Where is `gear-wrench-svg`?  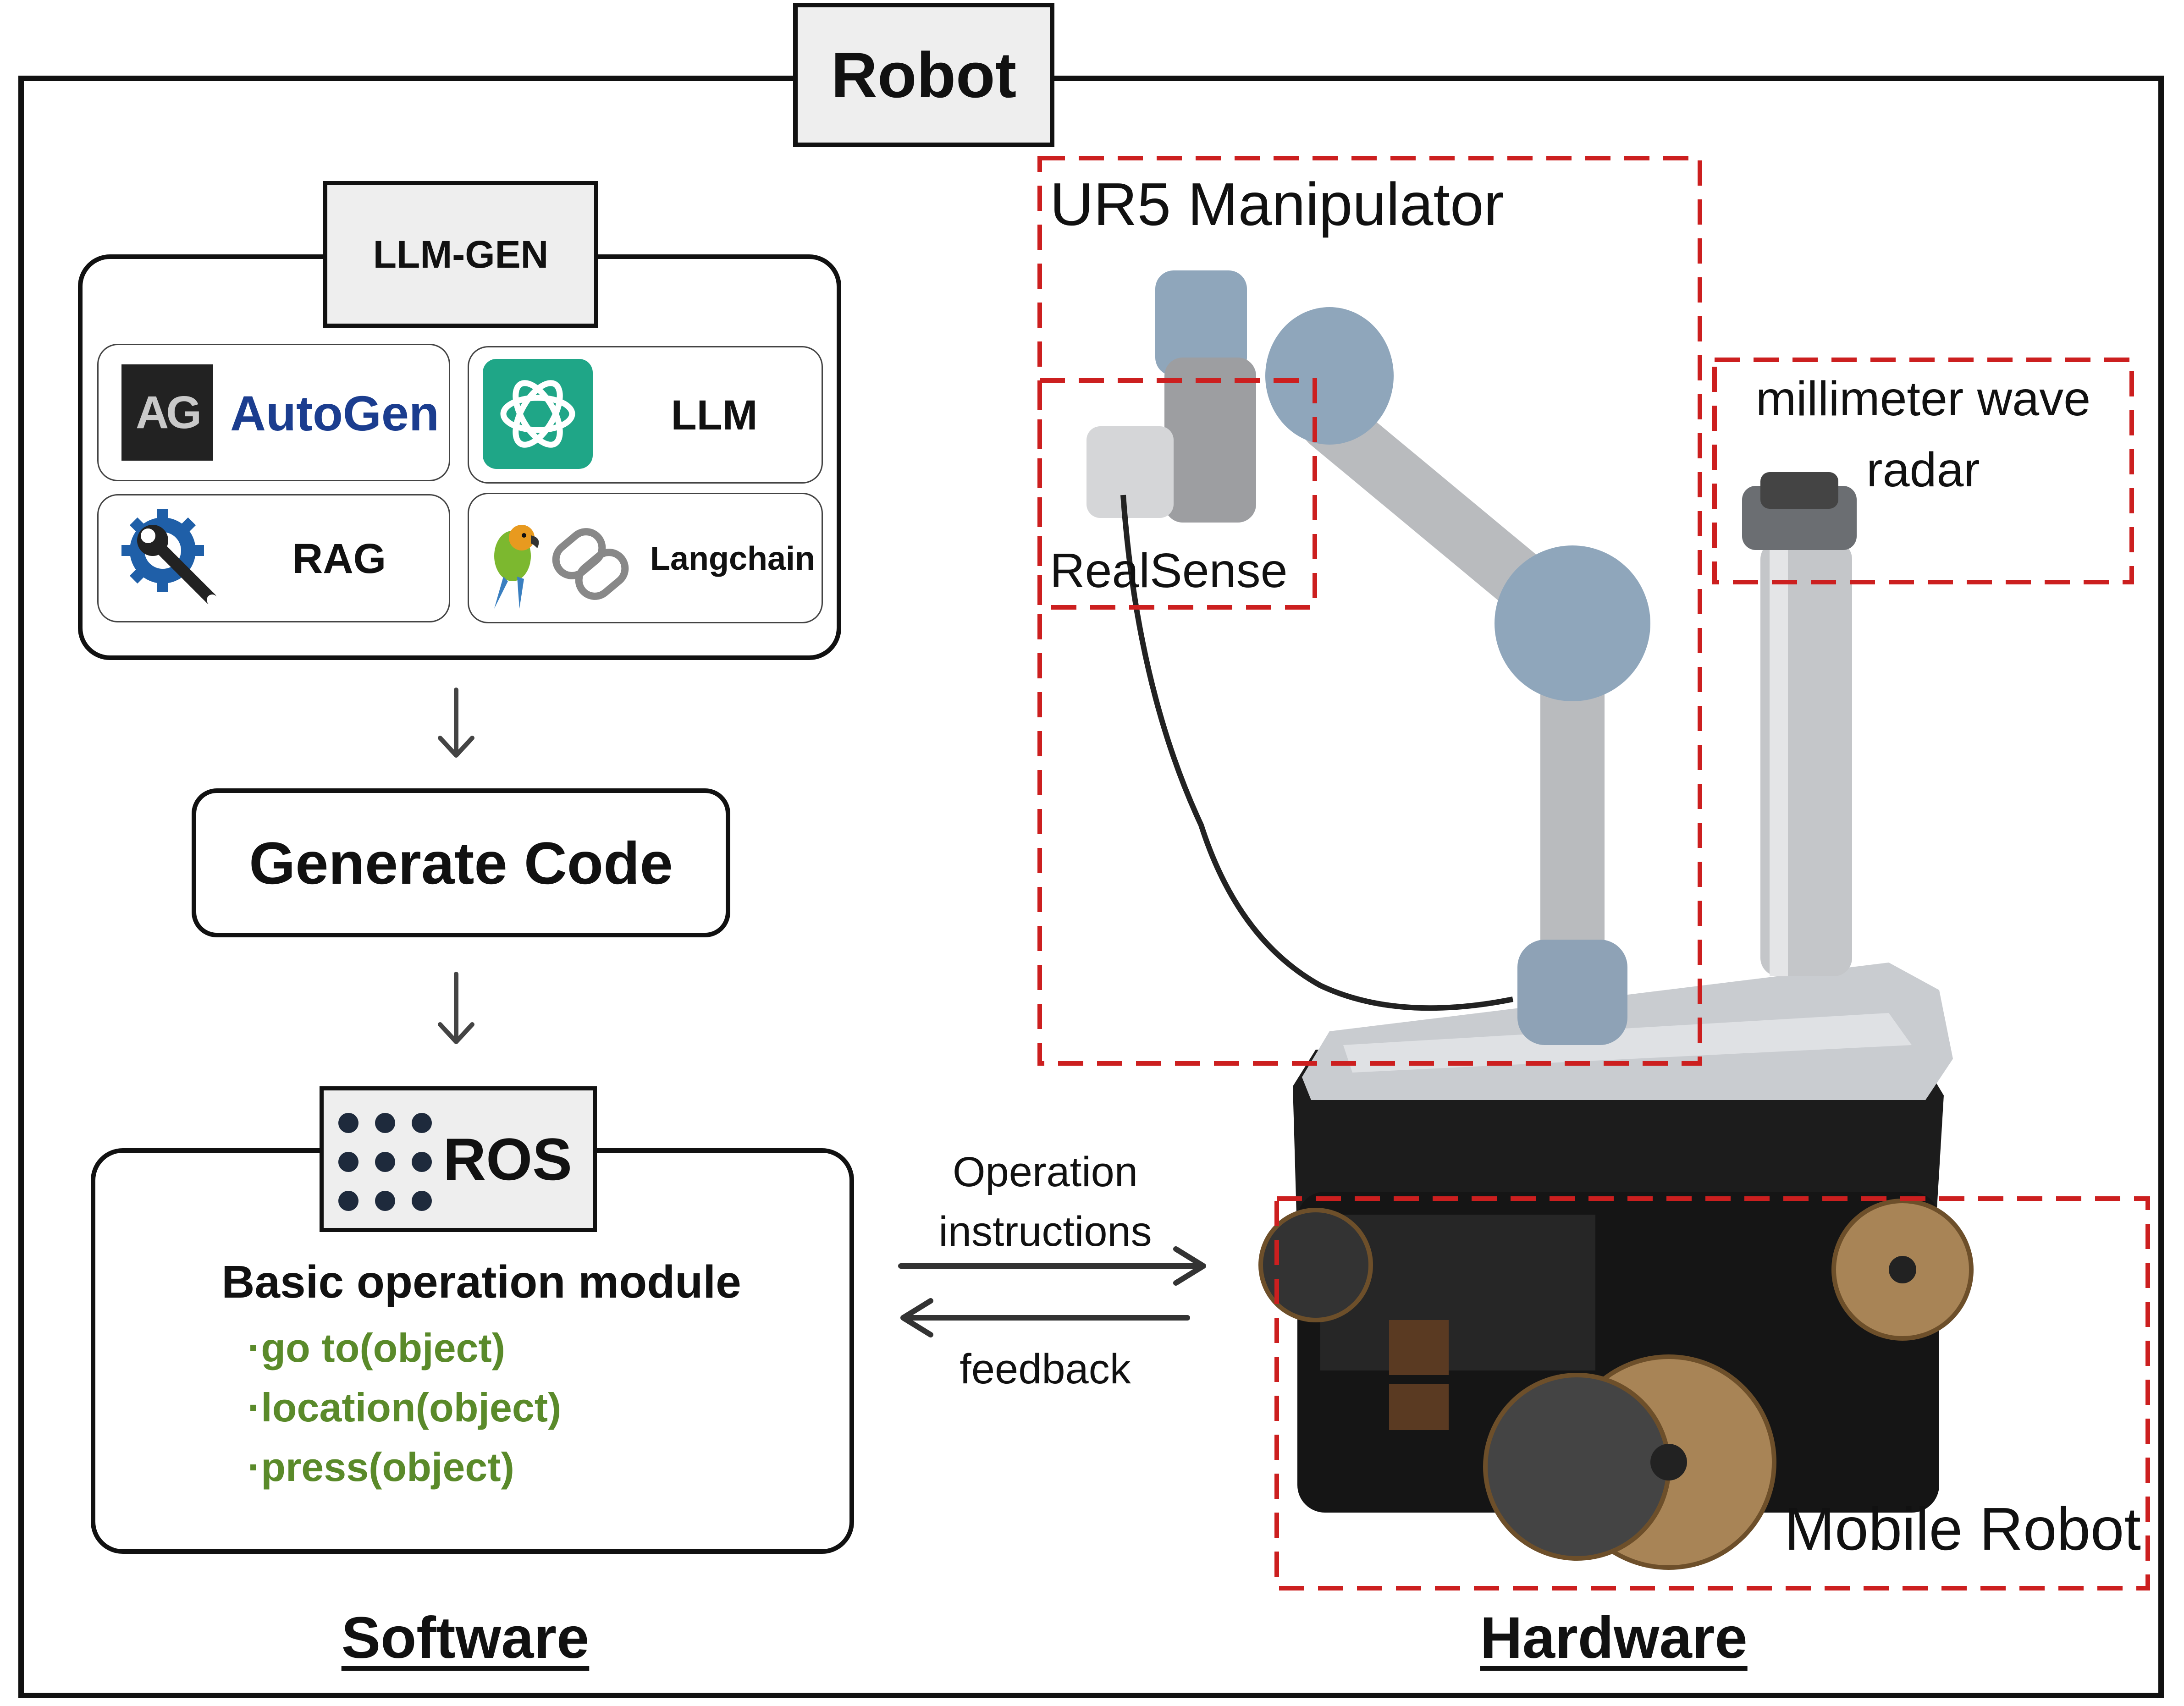 gear-wrench-svg is located at coordinates (169, 557).